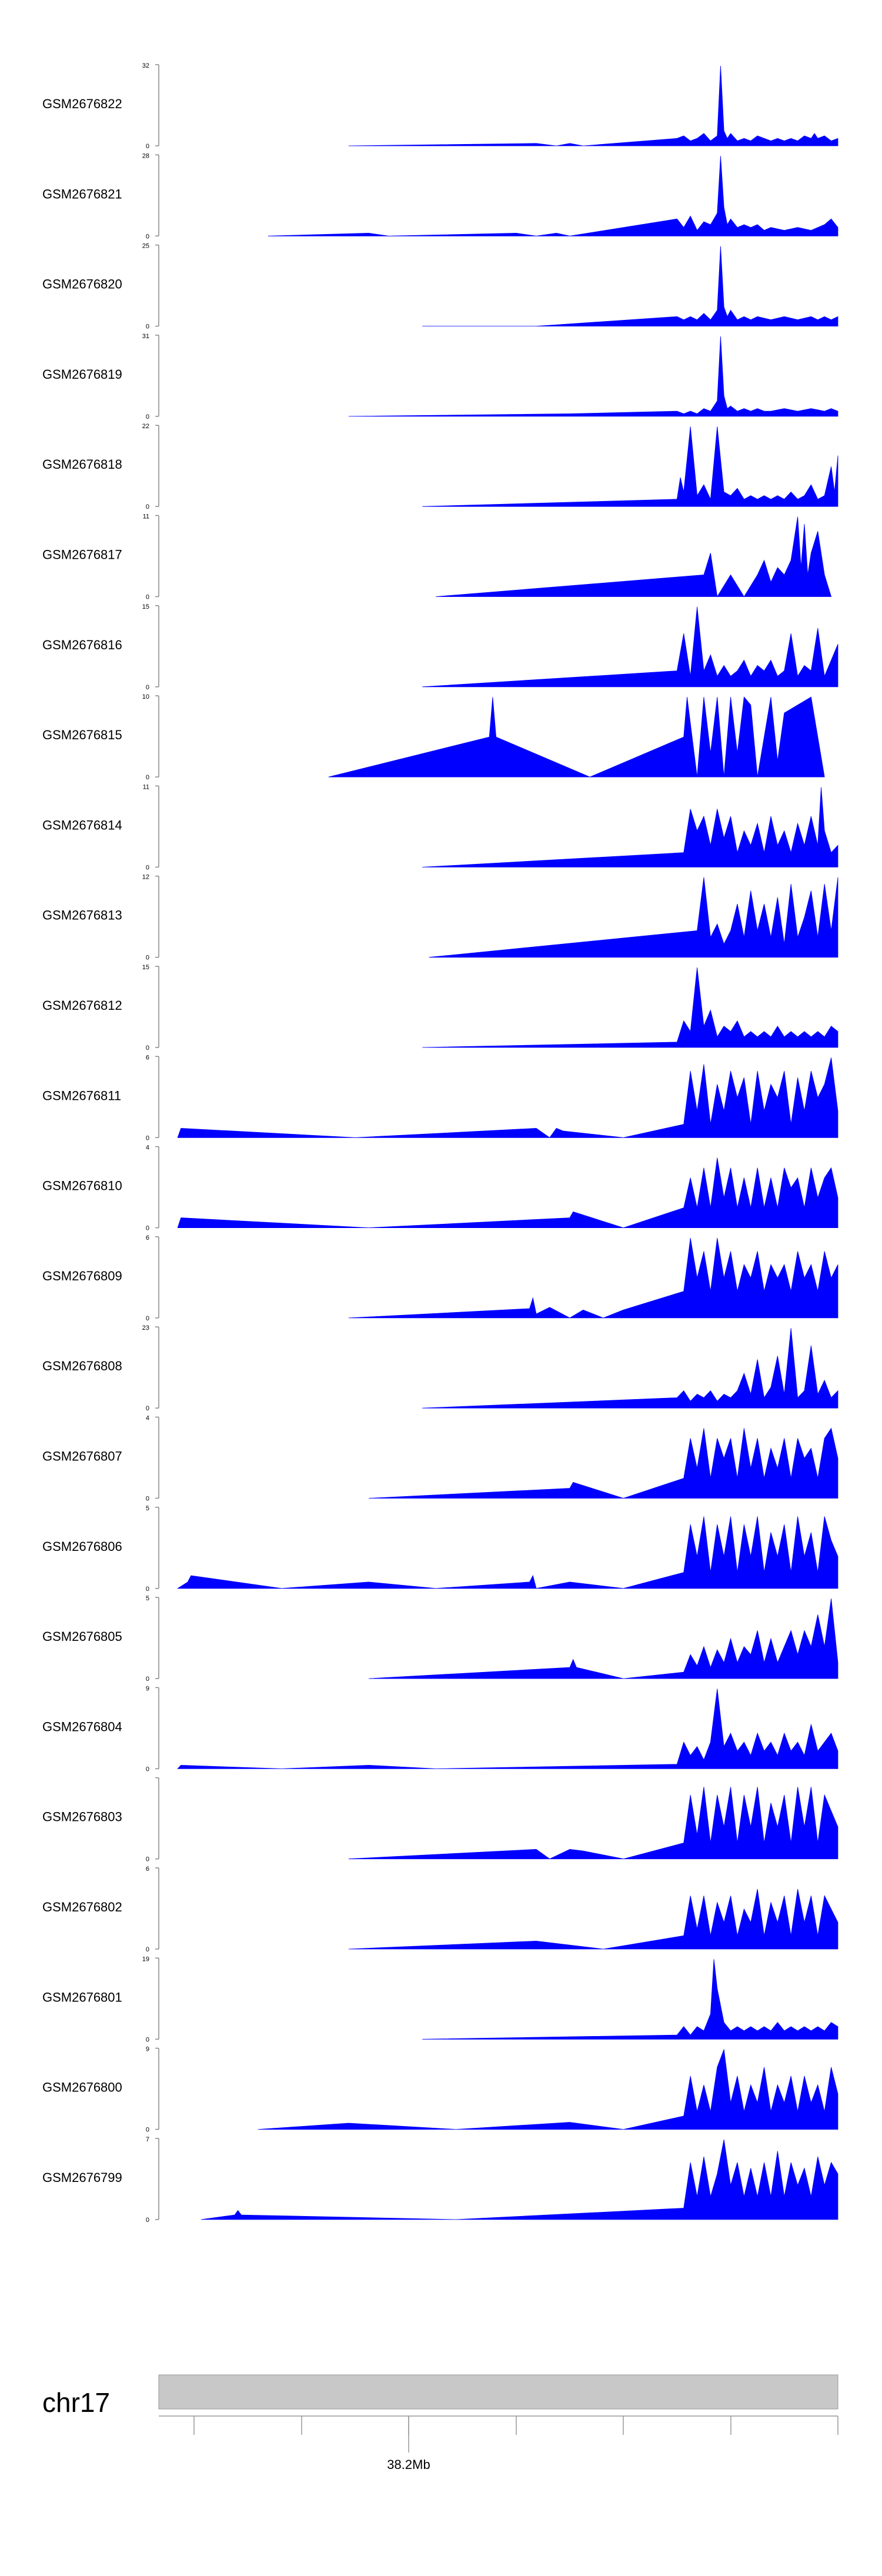  Describe the element at coordinates (82, 1366) in the screenshot. I see `track-name: GSM2676808` at that location.